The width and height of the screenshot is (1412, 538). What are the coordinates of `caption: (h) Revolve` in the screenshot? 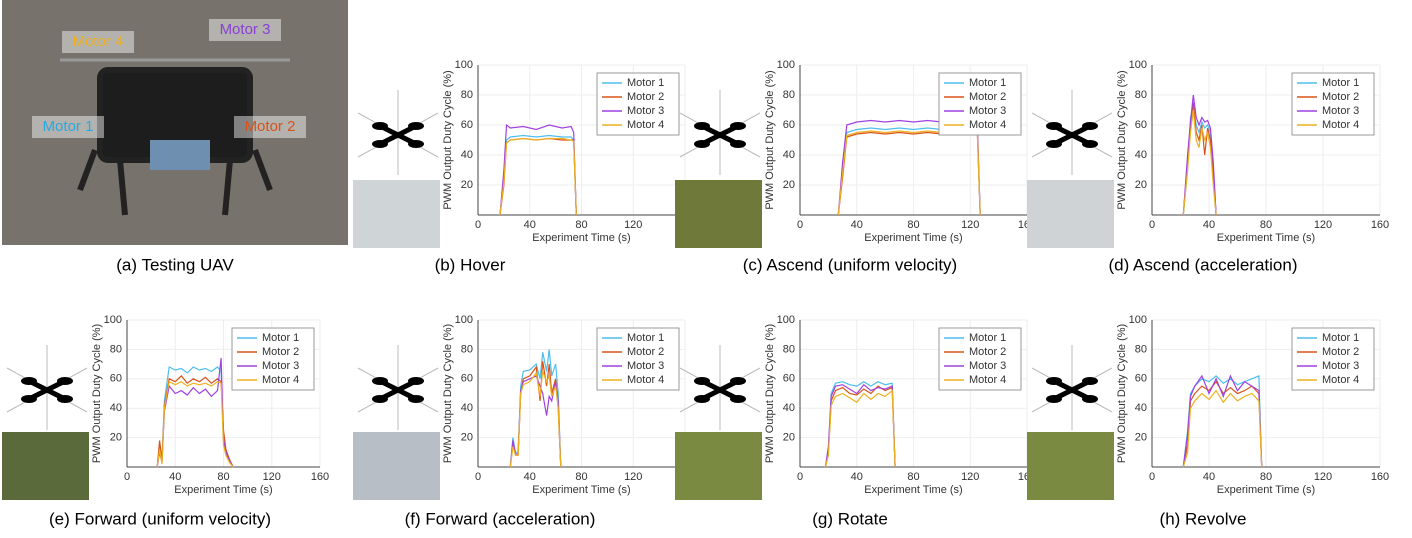 It's located at (1203, 518).